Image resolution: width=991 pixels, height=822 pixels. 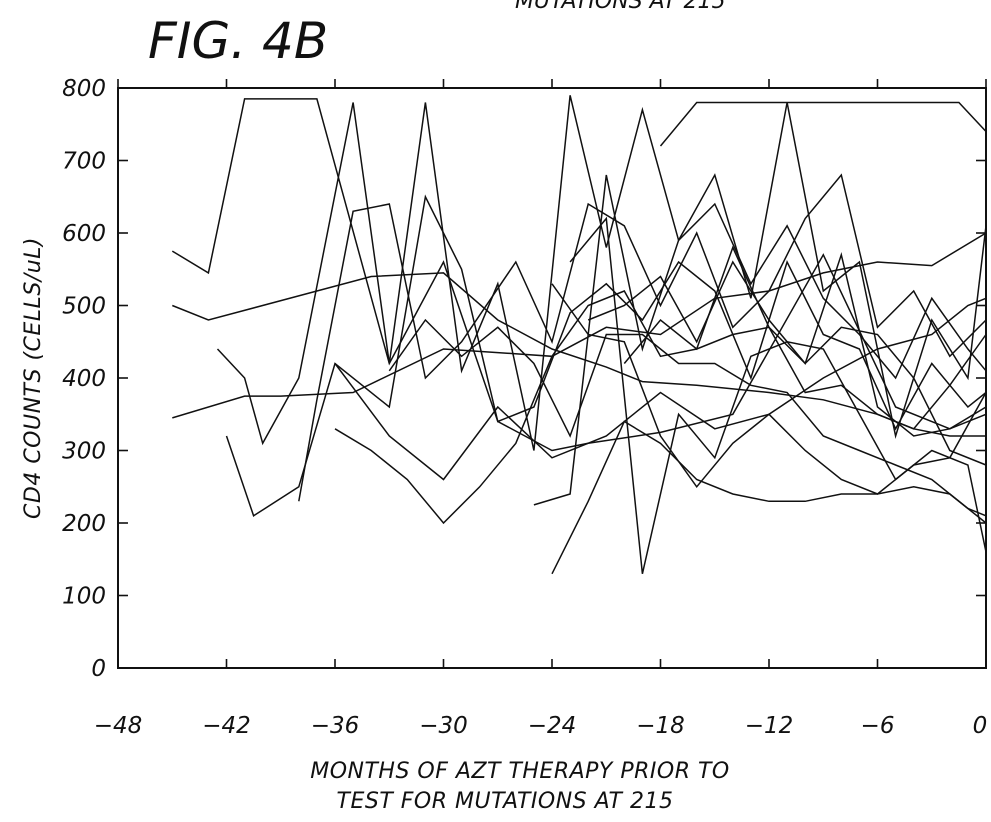 I want to click on x-tick-label: −48, so click(x=118, y=726).